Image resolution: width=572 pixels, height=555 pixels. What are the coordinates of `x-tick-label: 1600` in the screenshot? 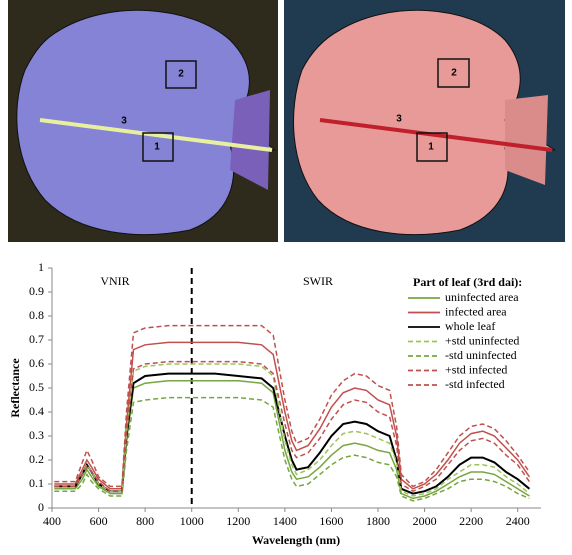 It's located at (331, 521).